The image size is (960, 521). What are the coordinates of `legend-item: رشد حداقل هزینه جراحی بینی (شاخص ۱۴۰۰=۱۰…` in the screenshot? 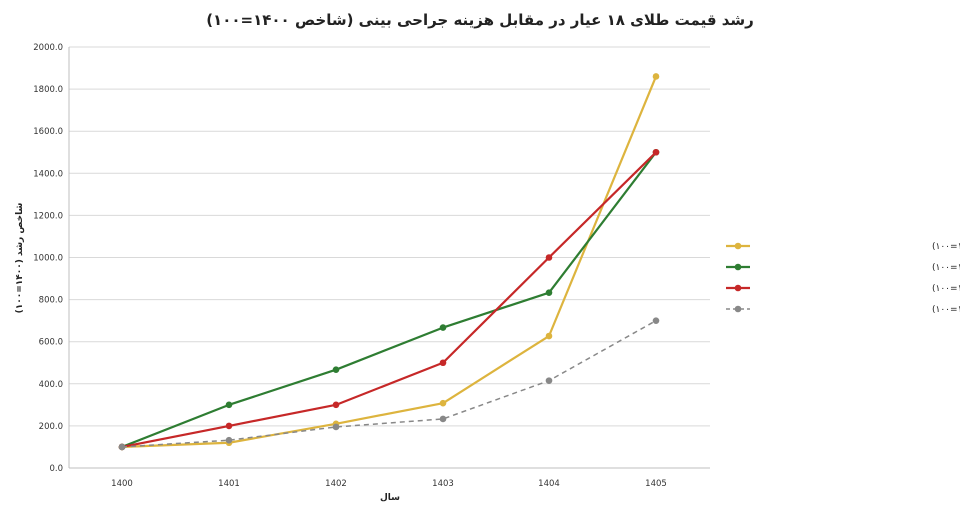 It's located at (843, 268).